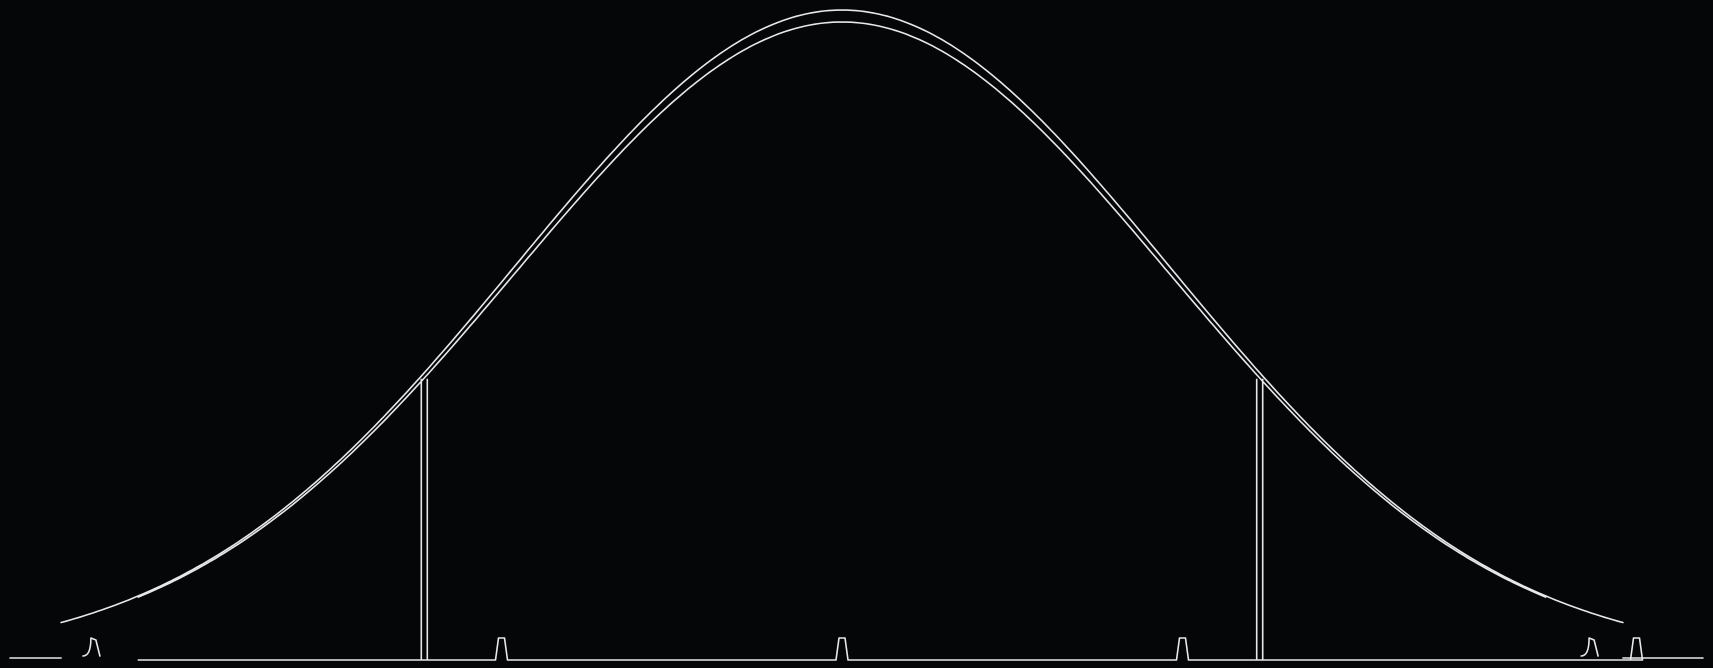 The width and height of the screenshot is (1713, 668). Describe the element at coordinates (856, 649) in the screenshot. I see `baseline-with-ticks` at that location.